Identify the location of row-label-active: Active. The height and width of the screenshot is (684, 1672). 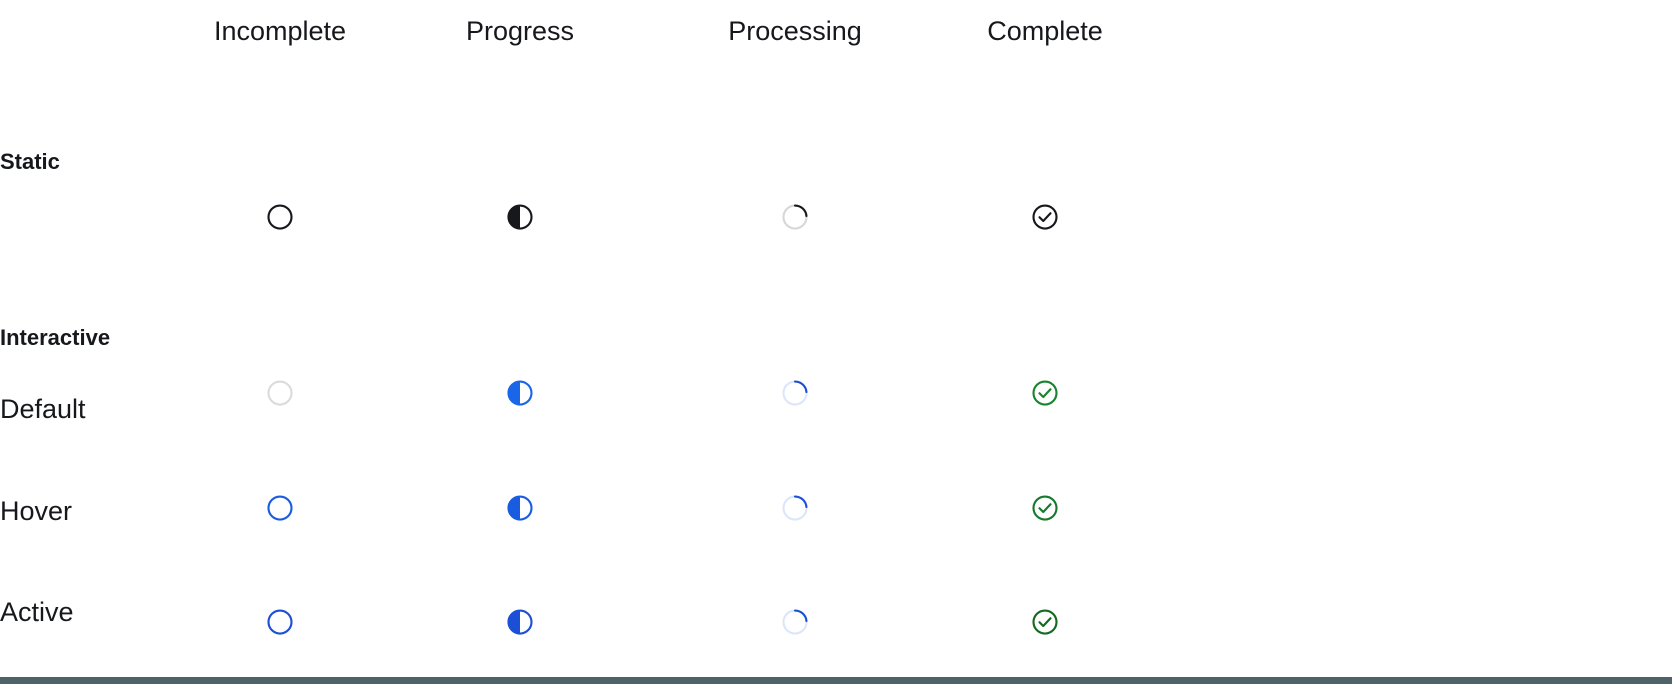
(37, 612).